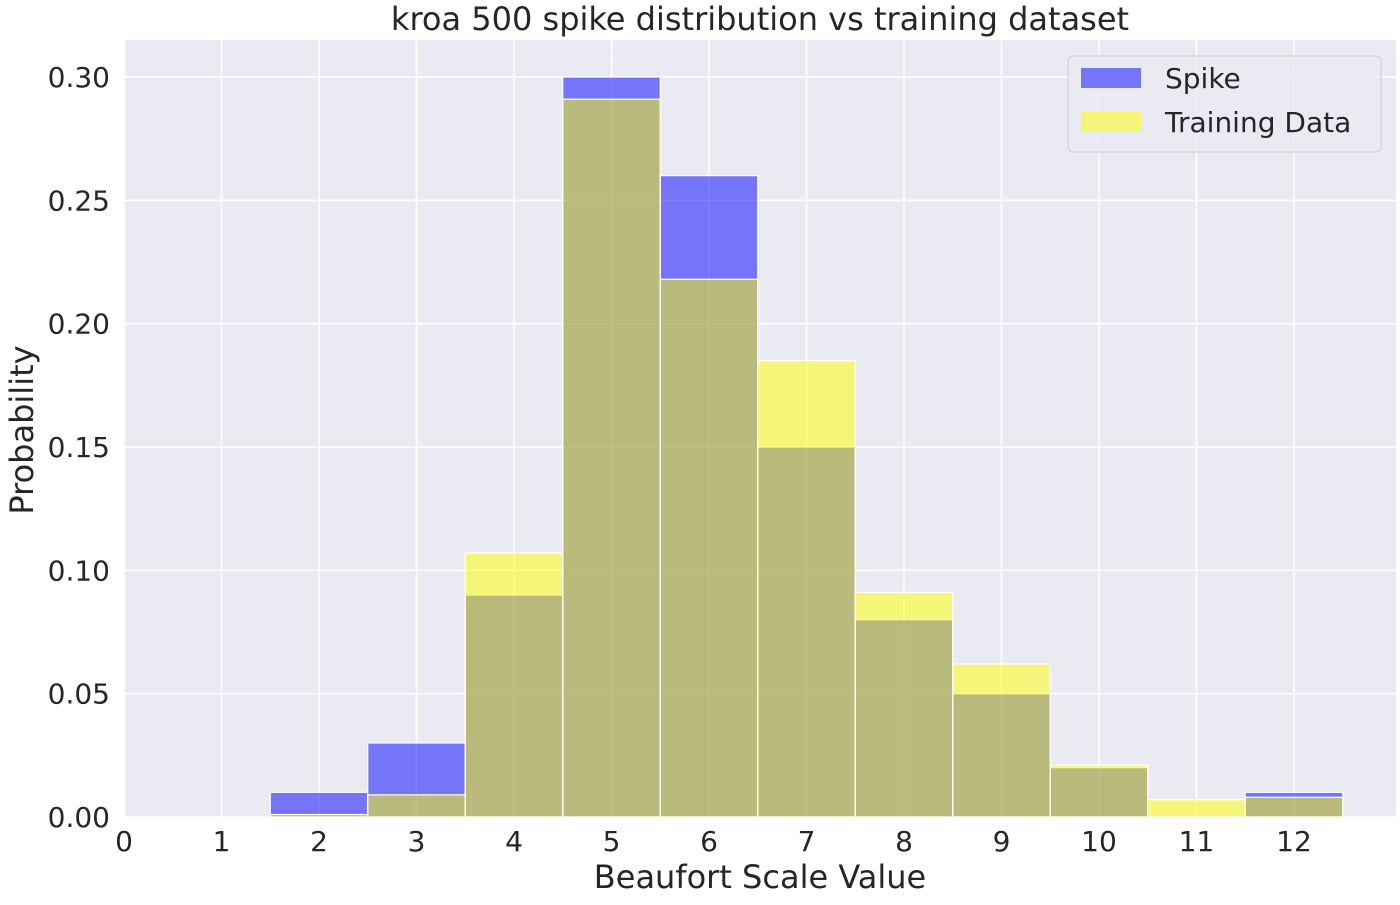 This screenshot has width=1400, height=905. Describe the element at coordinates (709, 841) in the screenshot. I see `x-tick-label: 6` at that location.